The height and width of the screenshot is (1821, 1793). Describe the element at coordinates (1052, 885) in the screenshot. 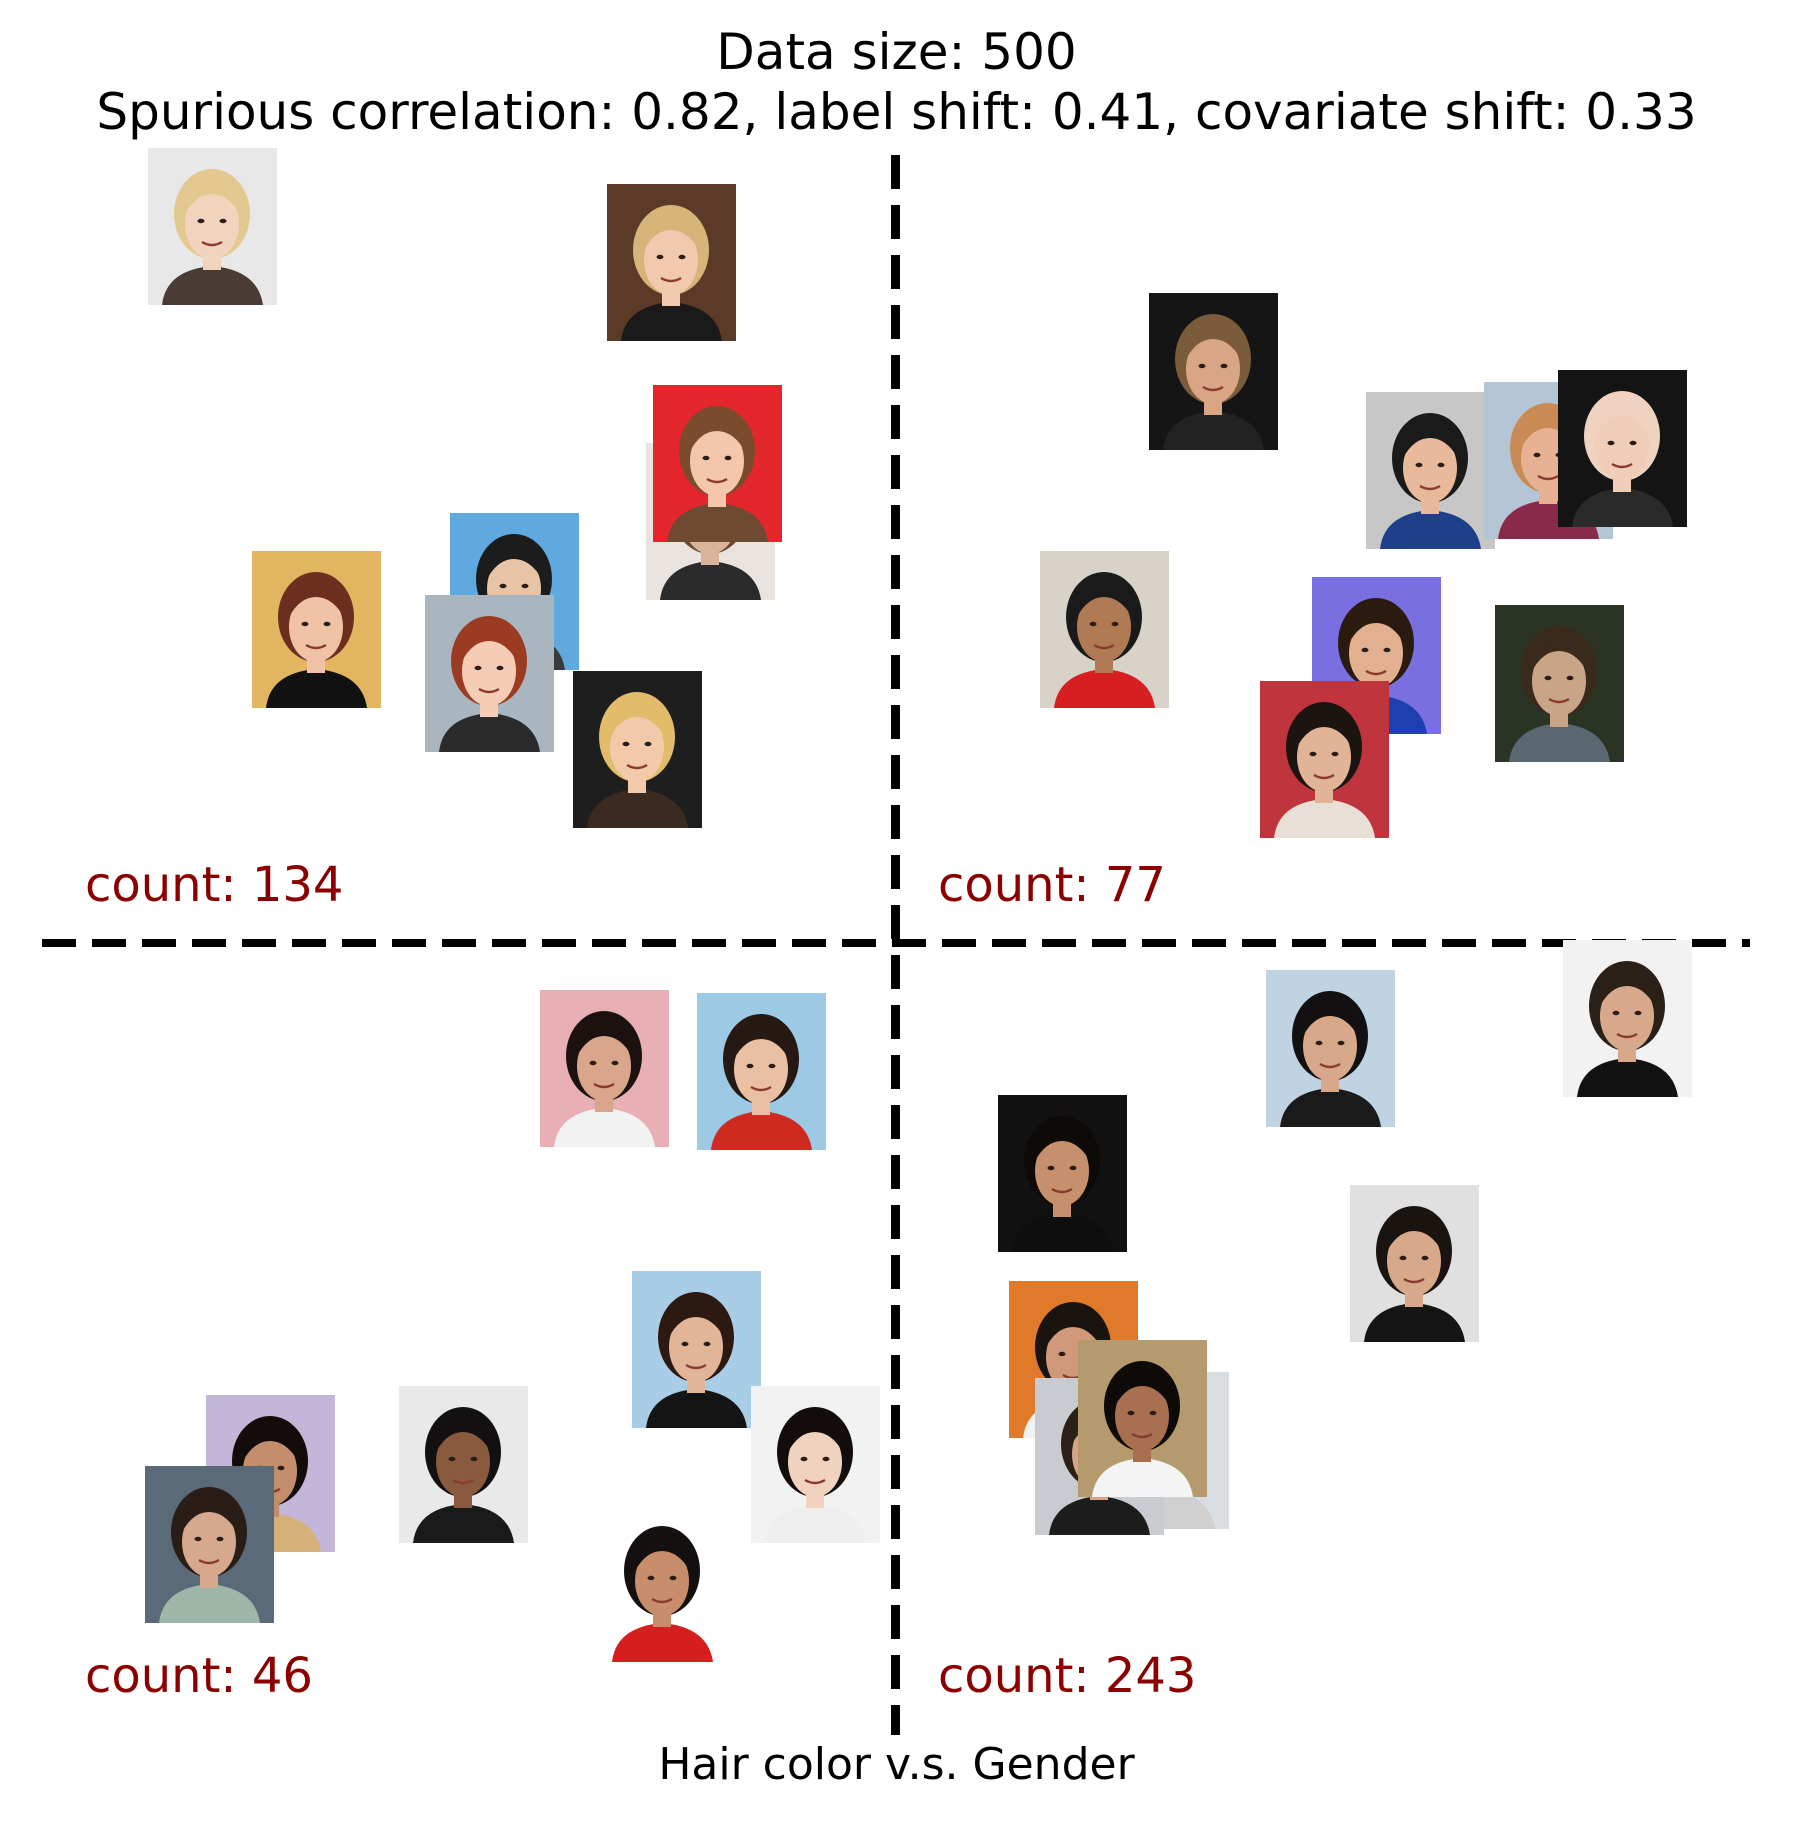

I see `count-label-top-right: count: 77` at that location.